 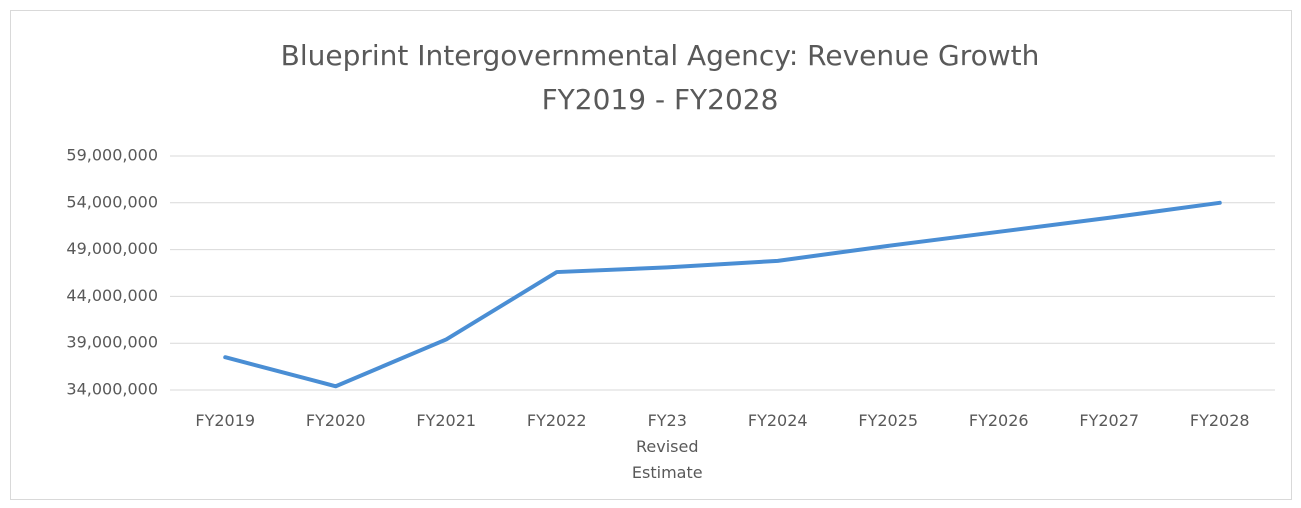 What do you see at coordinates (1109, 420) in the screenshot?
I see `x-tick-label: FY2027` at bounding box center [1109, 420].